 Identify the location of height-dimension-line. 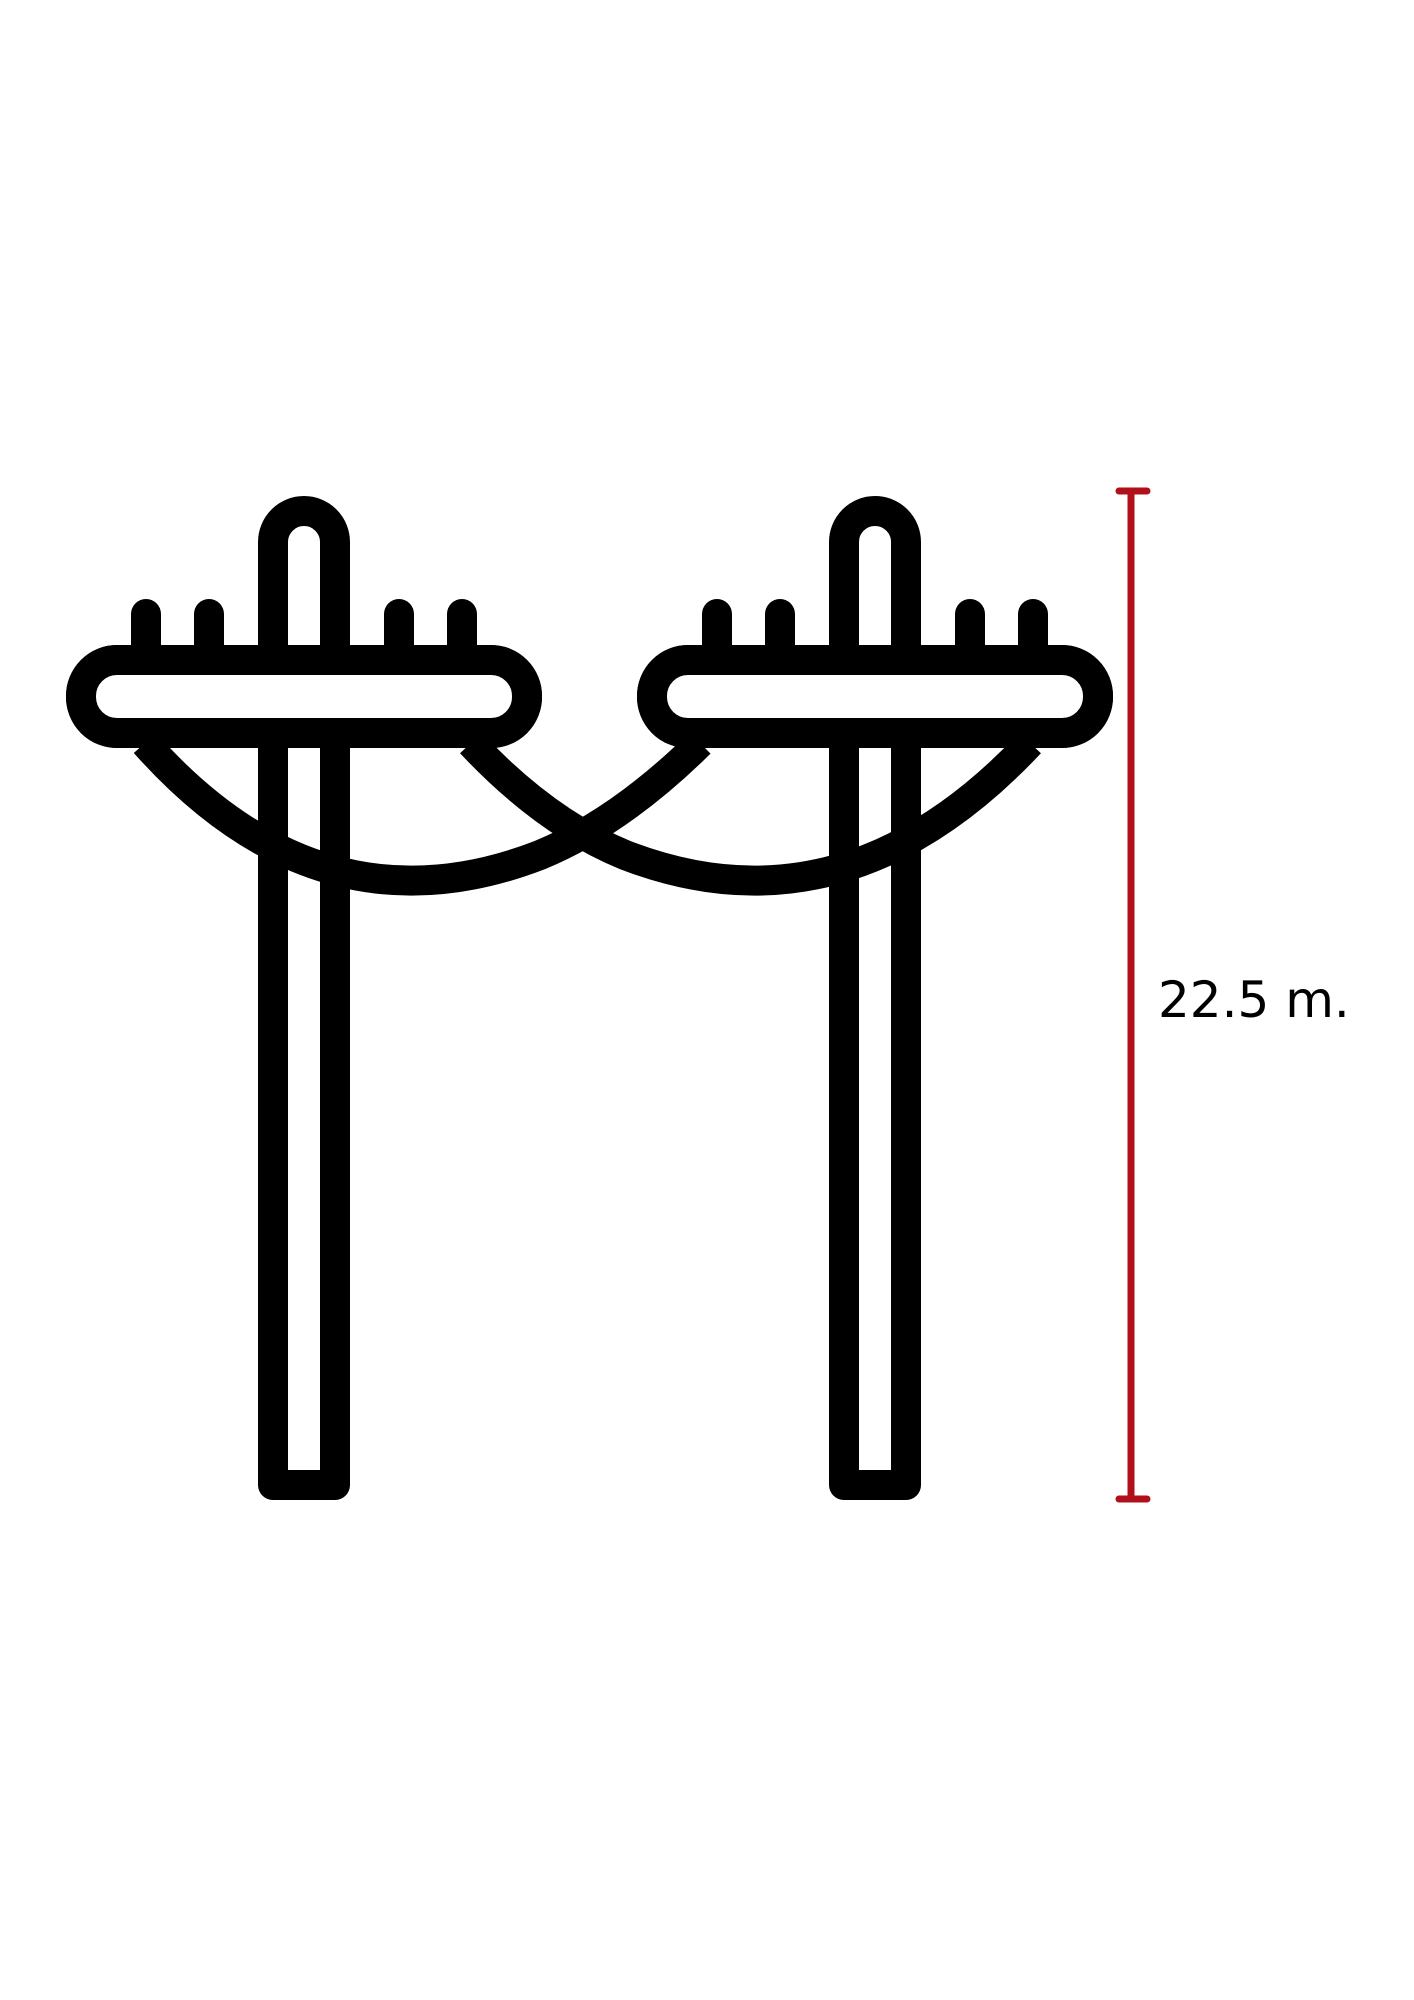
(1133, 995).